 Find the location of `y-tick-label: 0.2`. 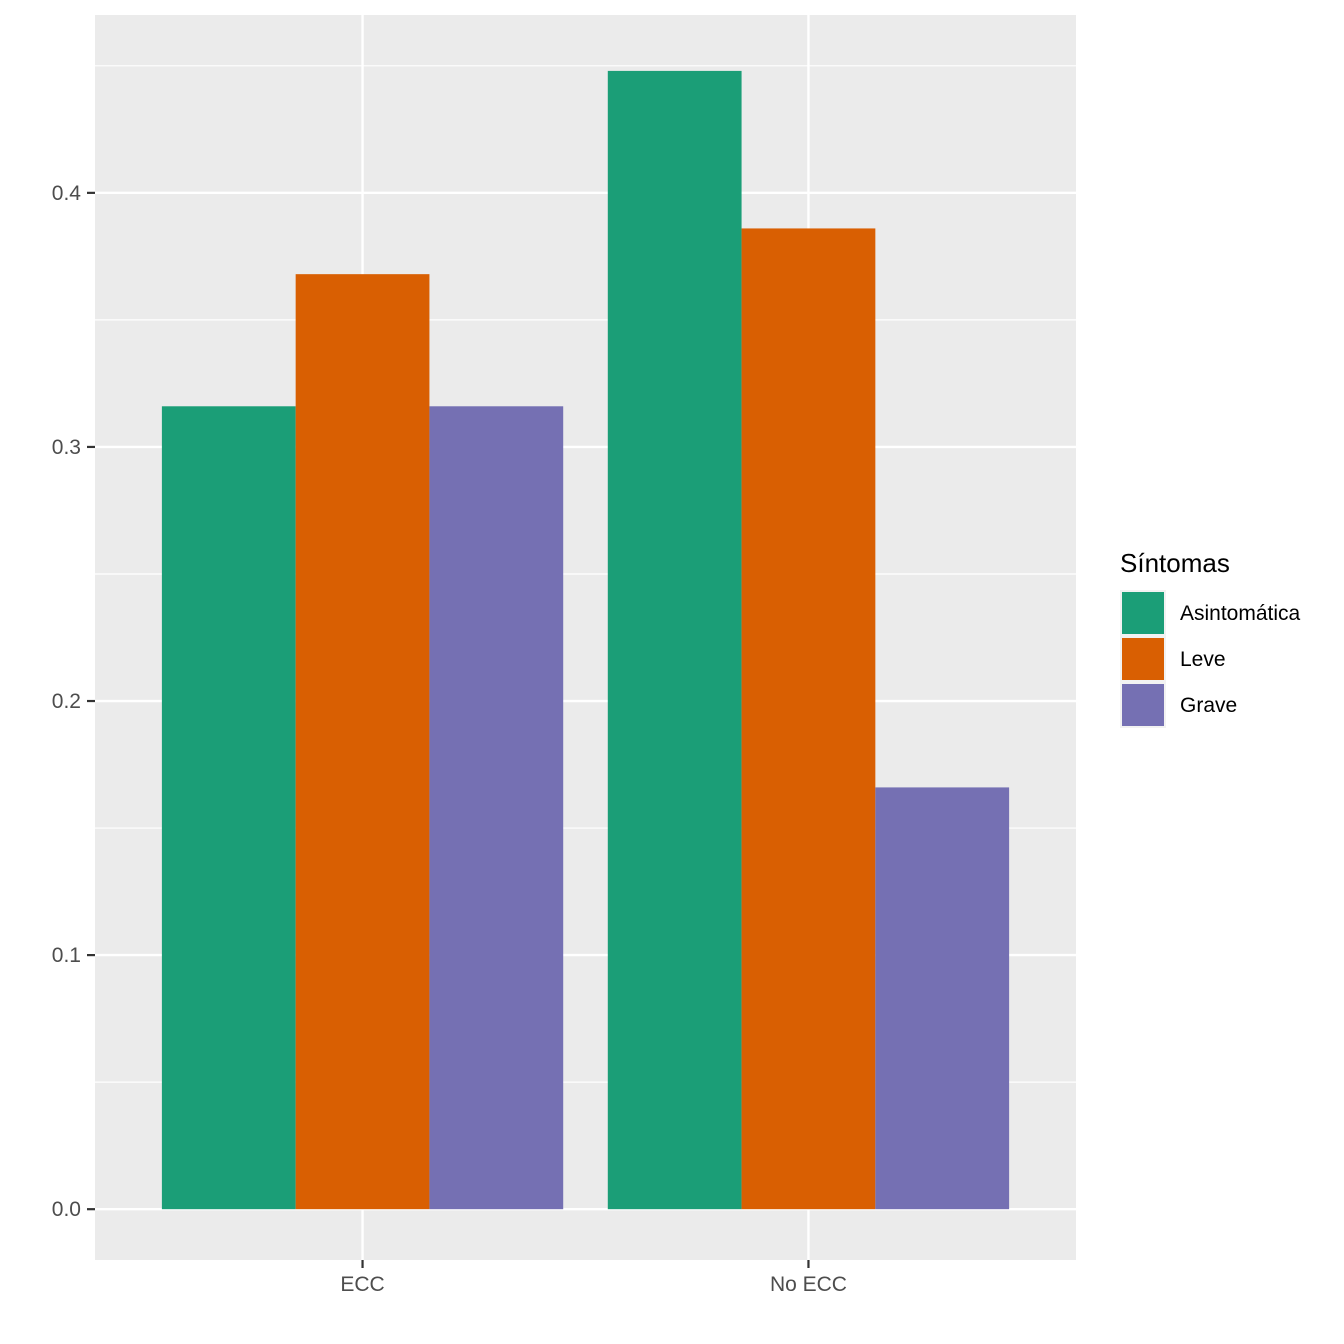

y-tick-label: 0.2 is located at coordinates (66, 701).